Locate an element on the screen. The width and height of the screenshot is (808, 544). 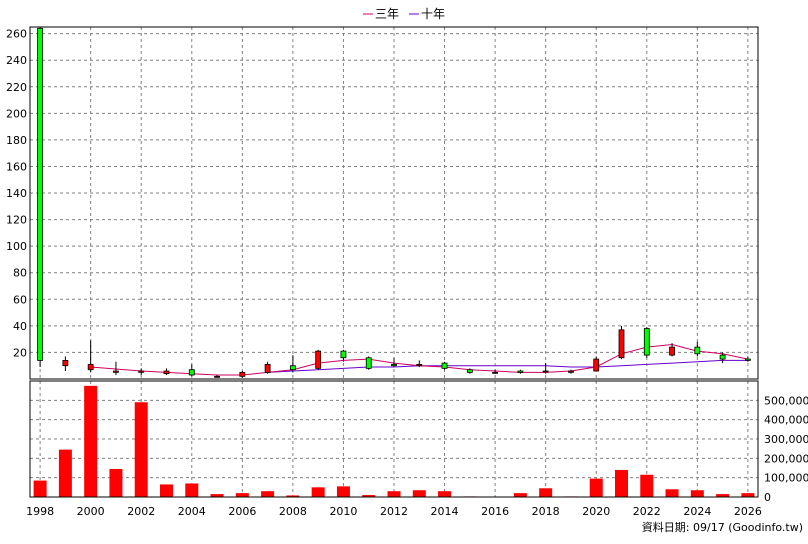
x-tick-label: 2014 is located at coordinates (445, 511).